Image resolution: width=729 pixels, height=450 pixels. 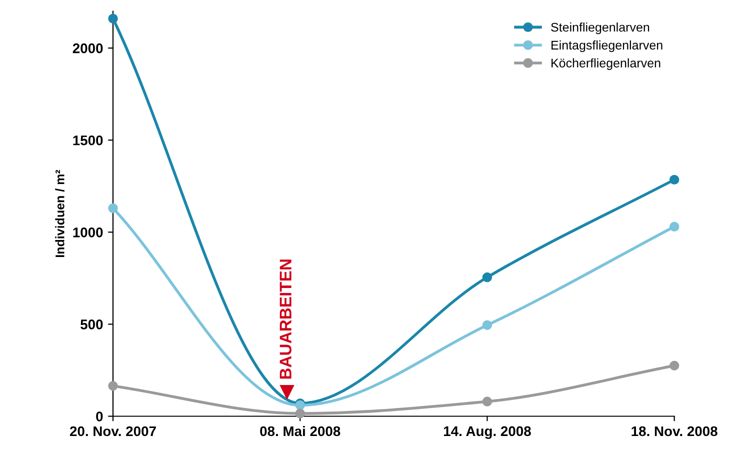 What do you see at coordinates (59, 214) in the screenshot?
I see `y-axis-title: Individuen / m²` at bounding box center [59, 214].